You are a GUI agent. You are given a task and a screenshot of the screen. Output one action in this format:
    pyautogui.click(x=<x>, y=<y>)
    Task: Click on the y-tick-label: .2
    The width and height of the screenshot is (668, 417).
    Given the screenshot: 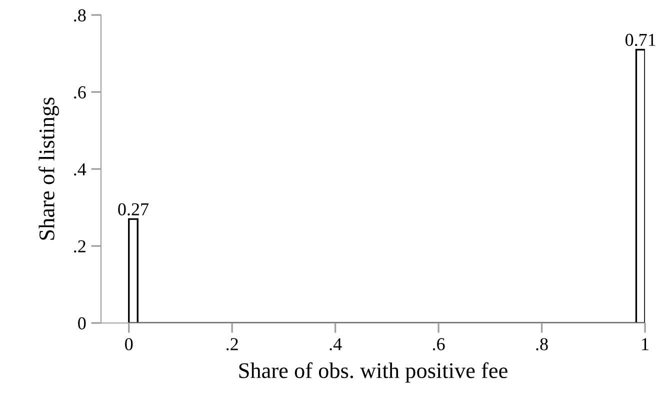 What is the action you would take?
    pyautogui.click(x=80, y=246)
    